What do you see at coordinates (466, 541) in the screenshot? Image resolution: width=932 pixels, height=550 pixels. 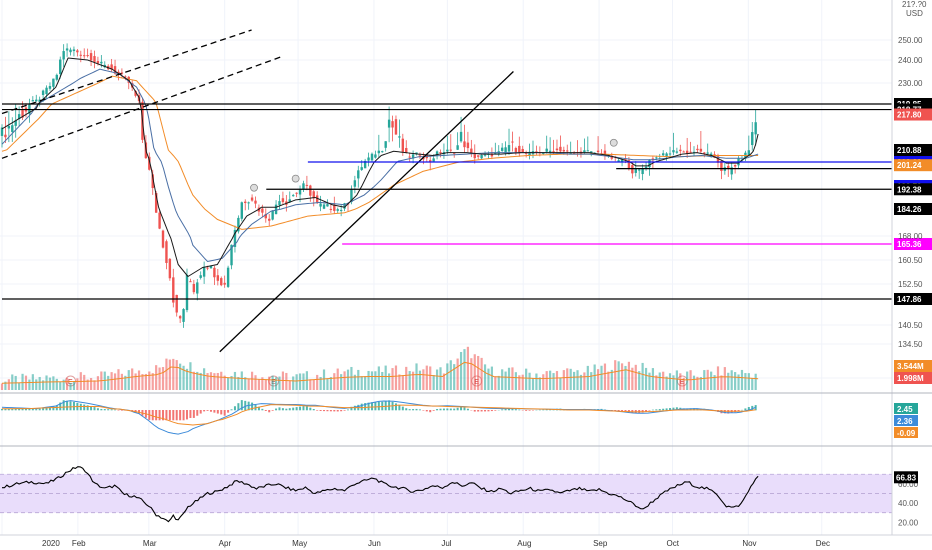 I see `time-axis: 2020 Feb Mar Apr May Jun Jul Aug Sep Oct Nov Dec` at bounding box center [466, 541].